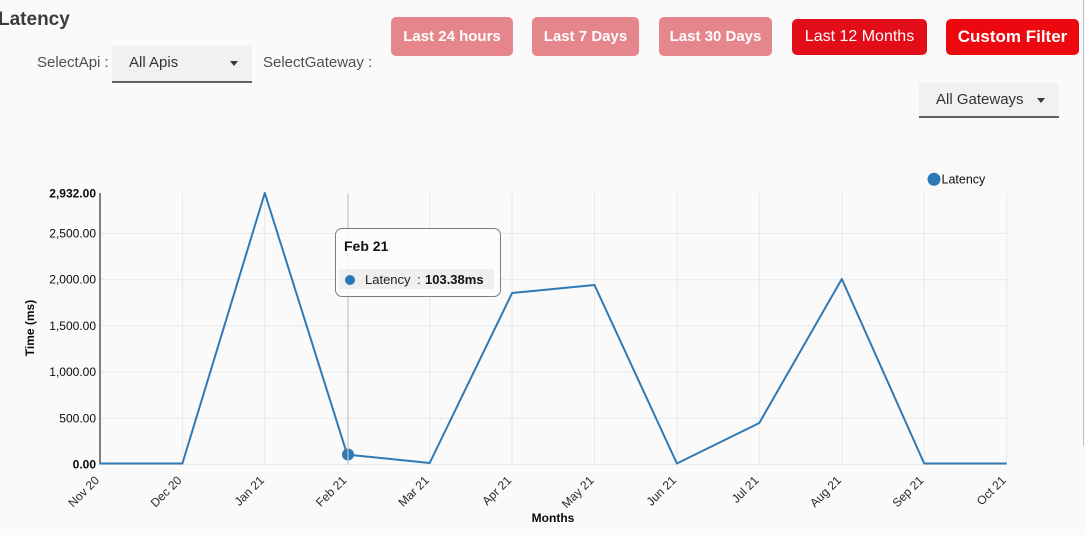 The image size is (1085, 535). Describe the element at coordinates (991, 490) in the screenshot. I see `svg-text: Oct 21` at that location.